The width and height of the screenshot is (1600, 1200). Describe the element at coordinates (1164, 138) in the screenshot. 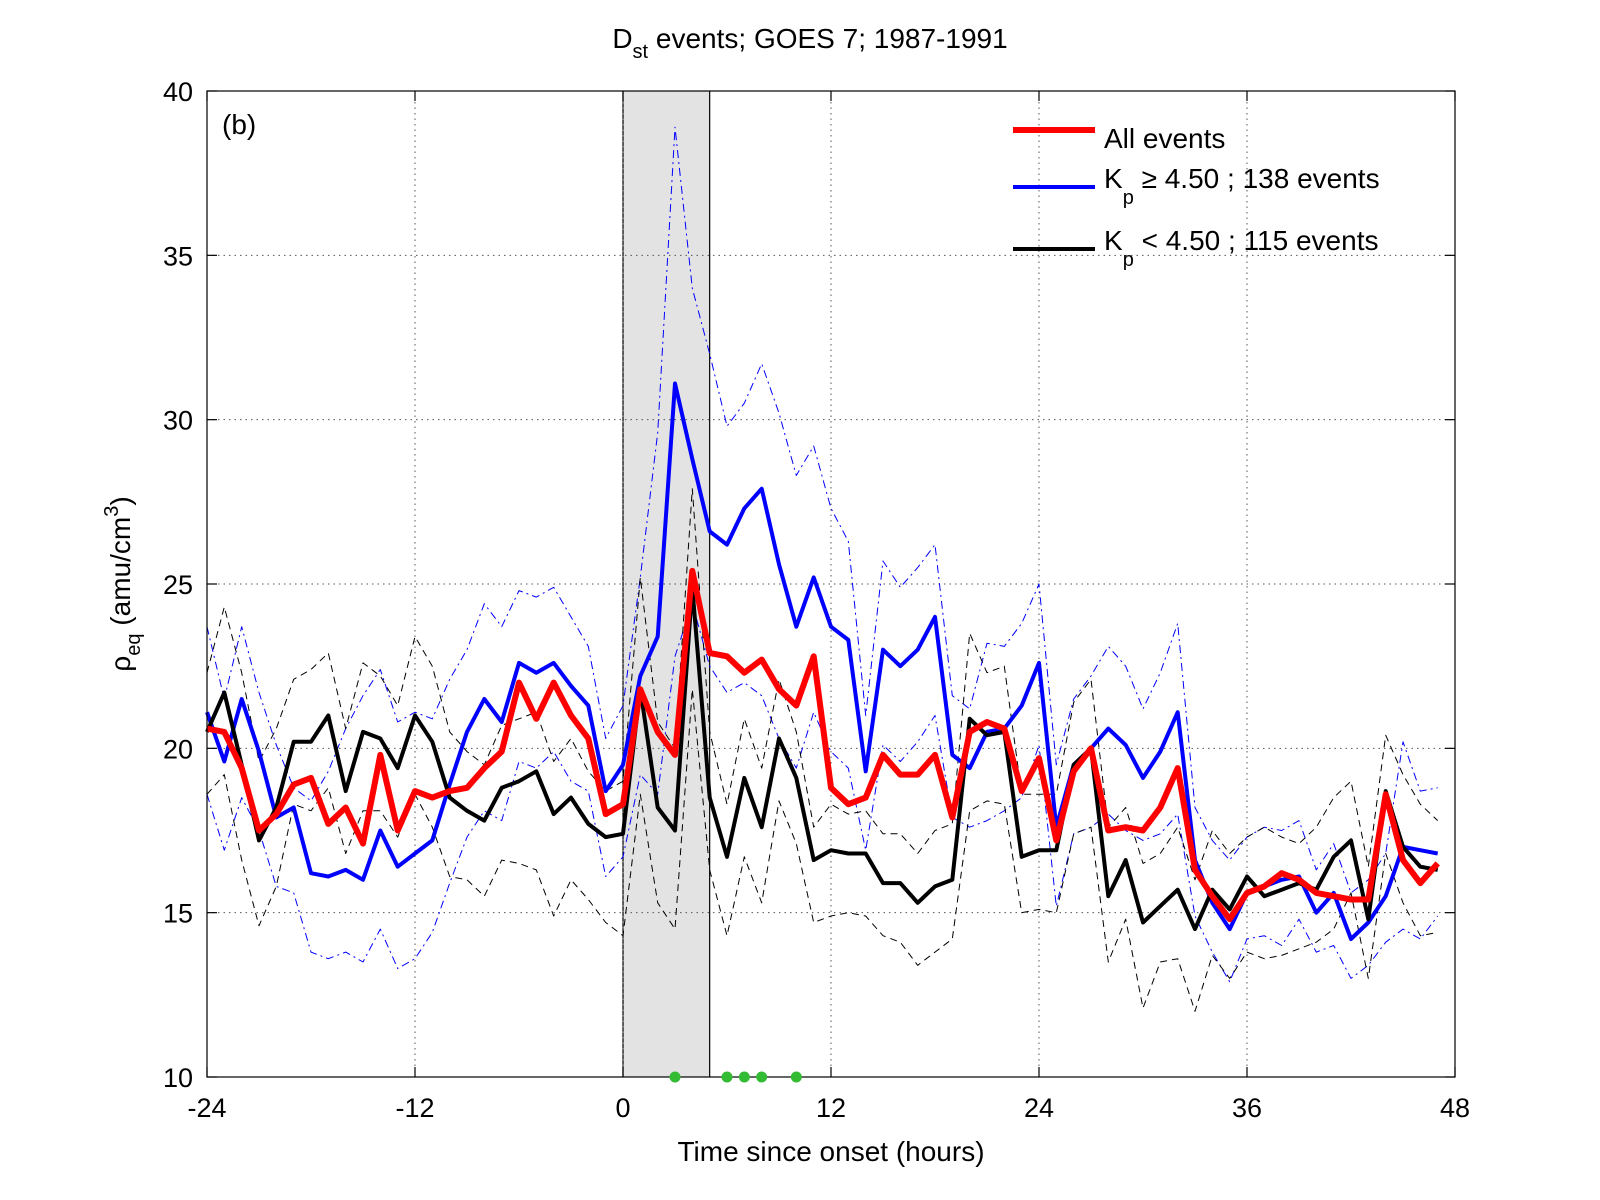

I see `legend-label-all-events: All events` at that location.